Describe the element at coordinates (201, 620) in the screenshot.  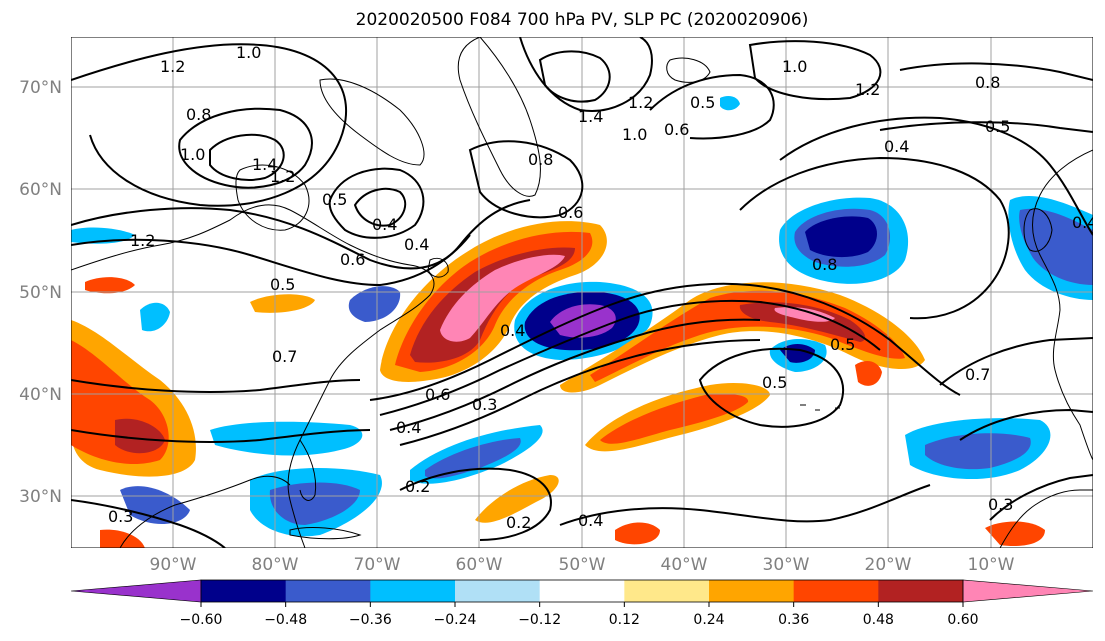
I see `colorbar-tick-label: −0.60` at that location.